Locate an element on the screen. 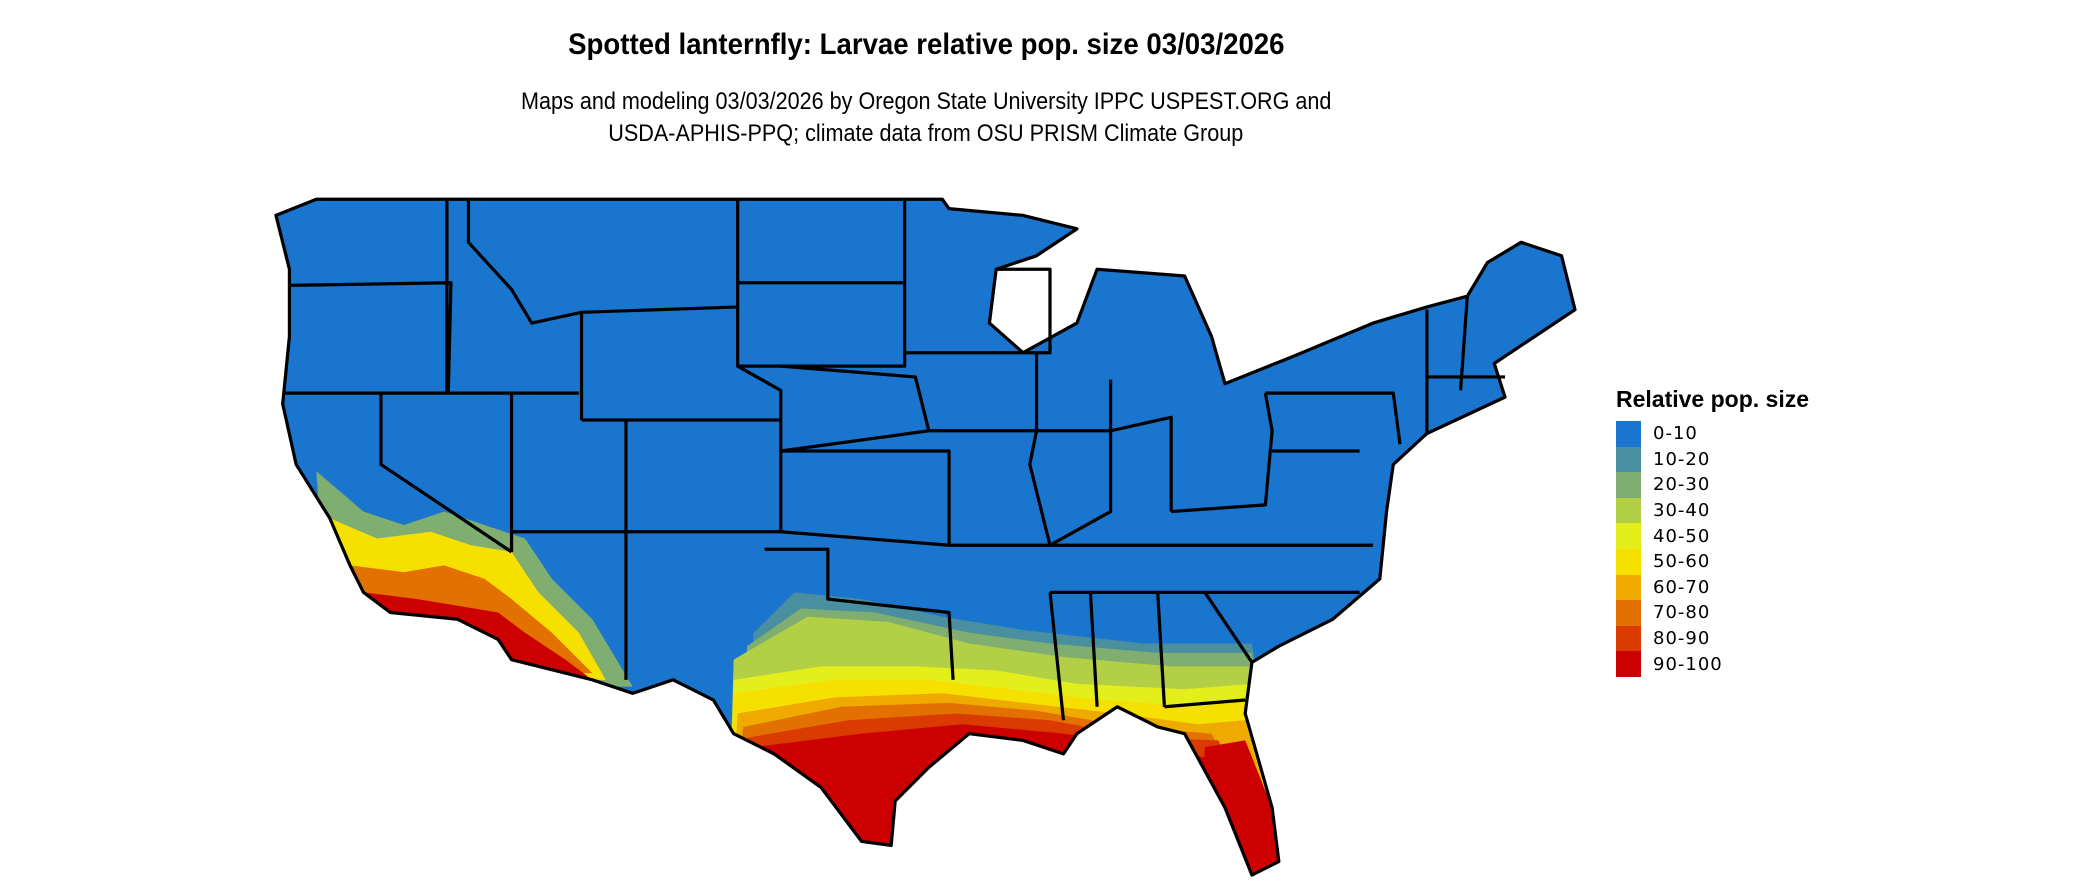 The image size is (2100, 892). legend-entry: 30-40 is located at coordinates (1712, 510).